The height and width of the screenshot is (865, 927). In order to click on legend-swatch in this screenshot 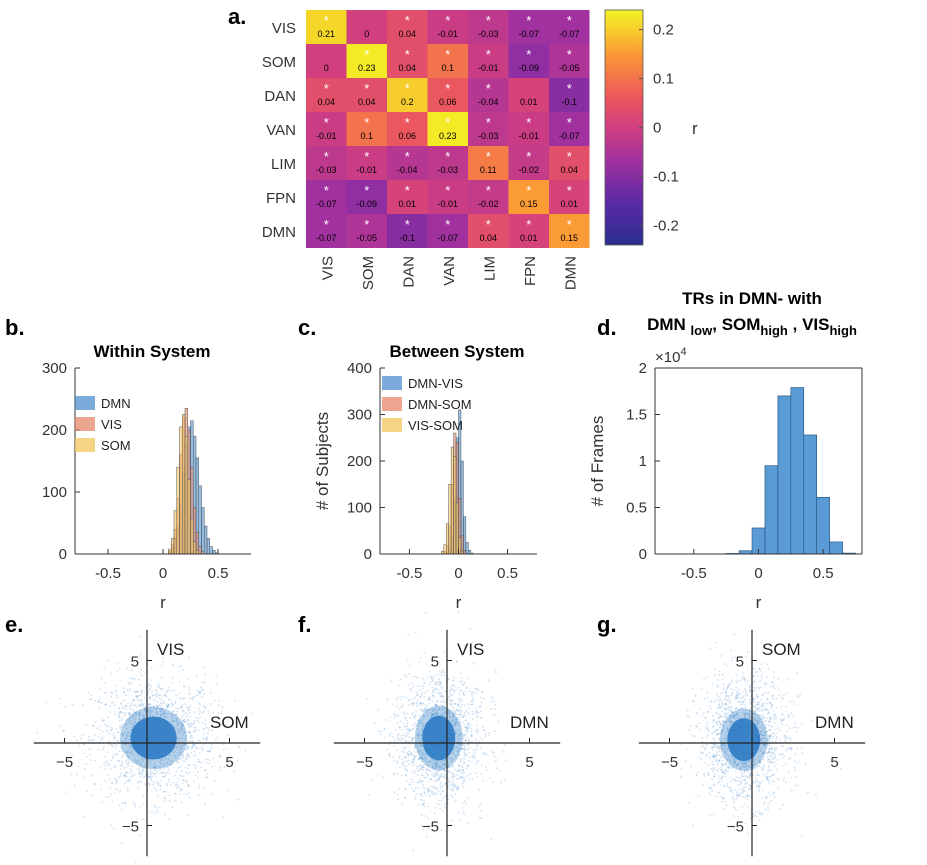, I will do `click(85, 403)`.